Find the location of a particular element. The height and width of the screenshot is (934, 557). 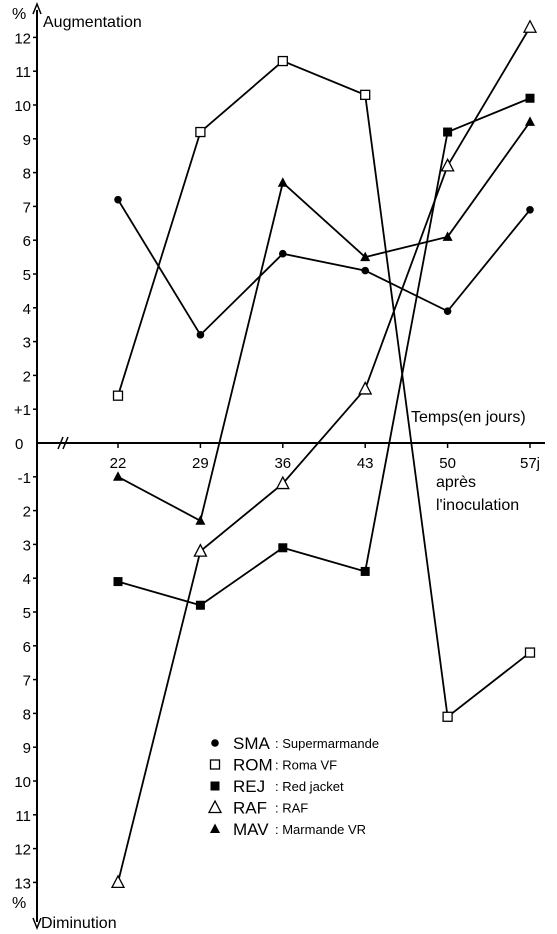

series-sma is located at coordinates (324, 267).